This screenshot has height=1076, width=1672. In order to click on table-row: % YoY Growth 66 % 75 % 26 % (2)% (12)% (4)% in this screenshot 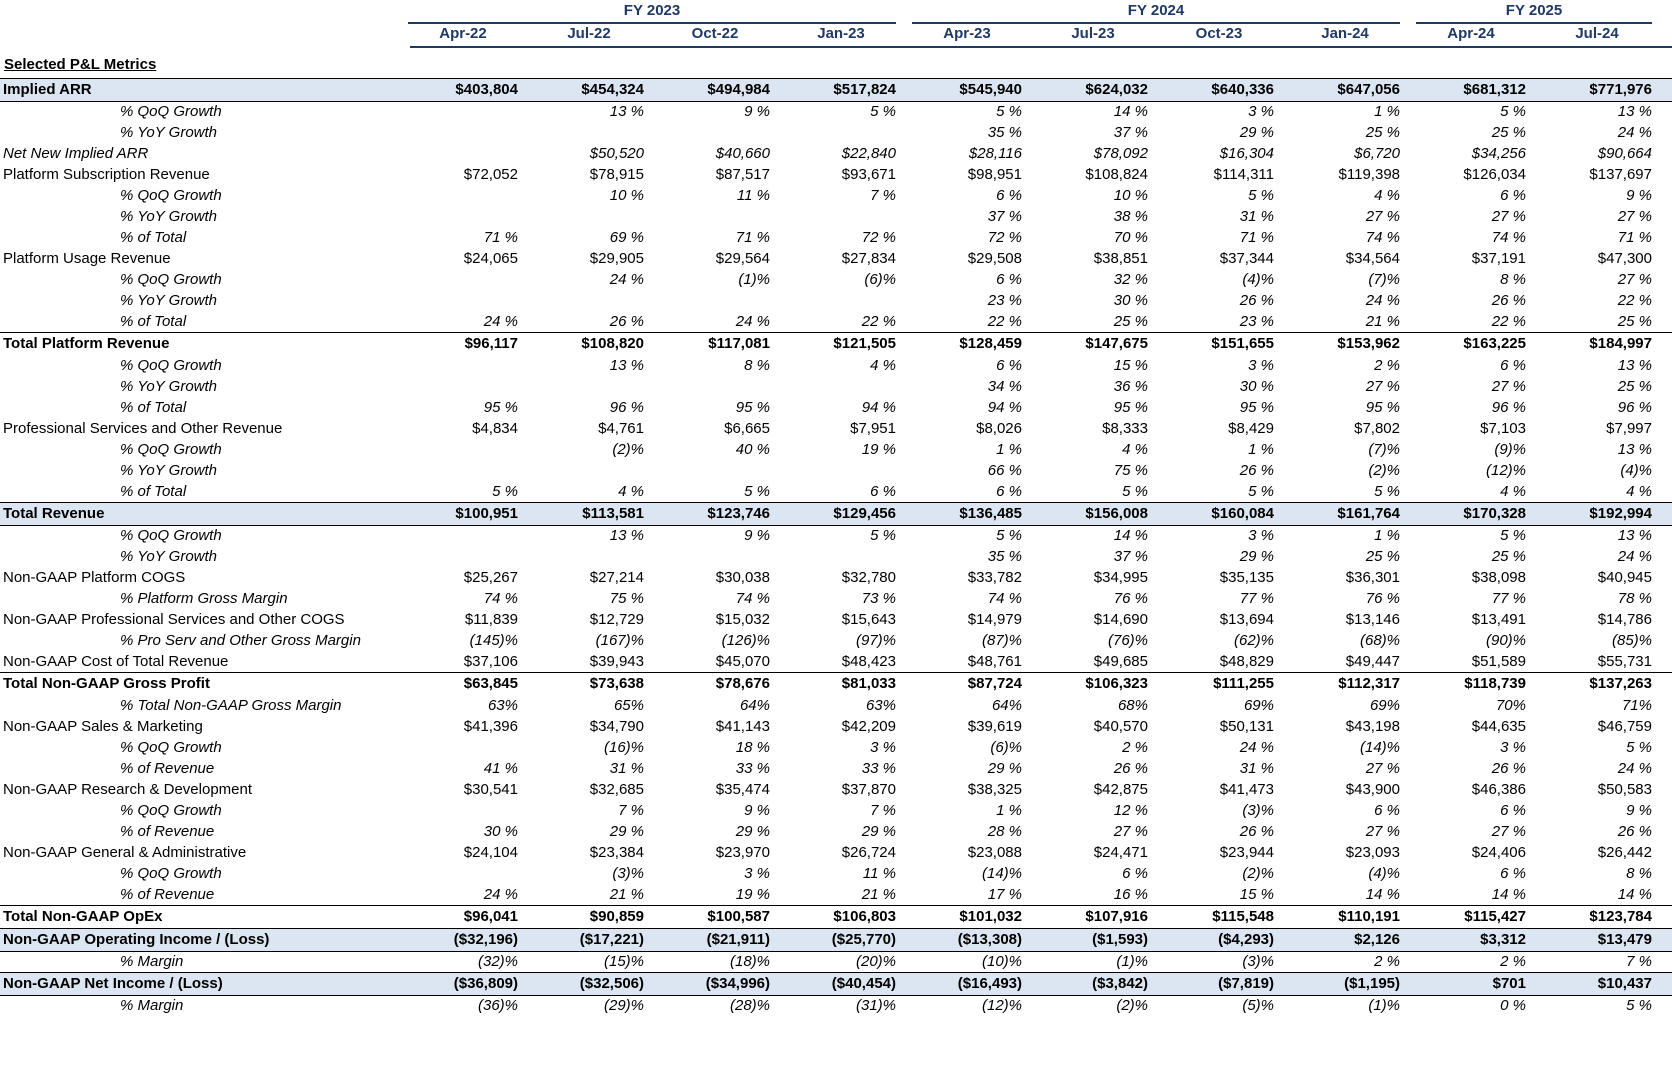, I will do `click(836, 470)`.